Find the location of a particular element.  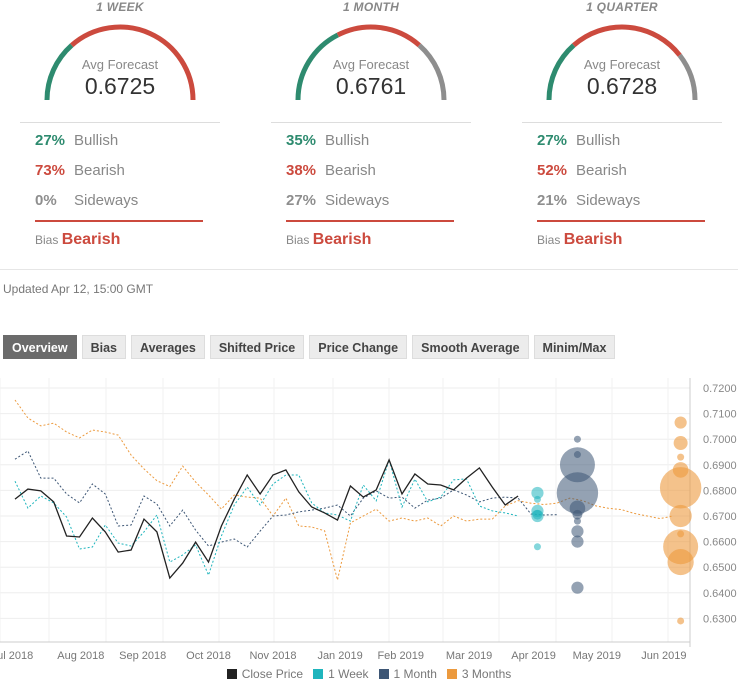

x-tick-label: Jul 2018 is located at coordinates (16, 656).